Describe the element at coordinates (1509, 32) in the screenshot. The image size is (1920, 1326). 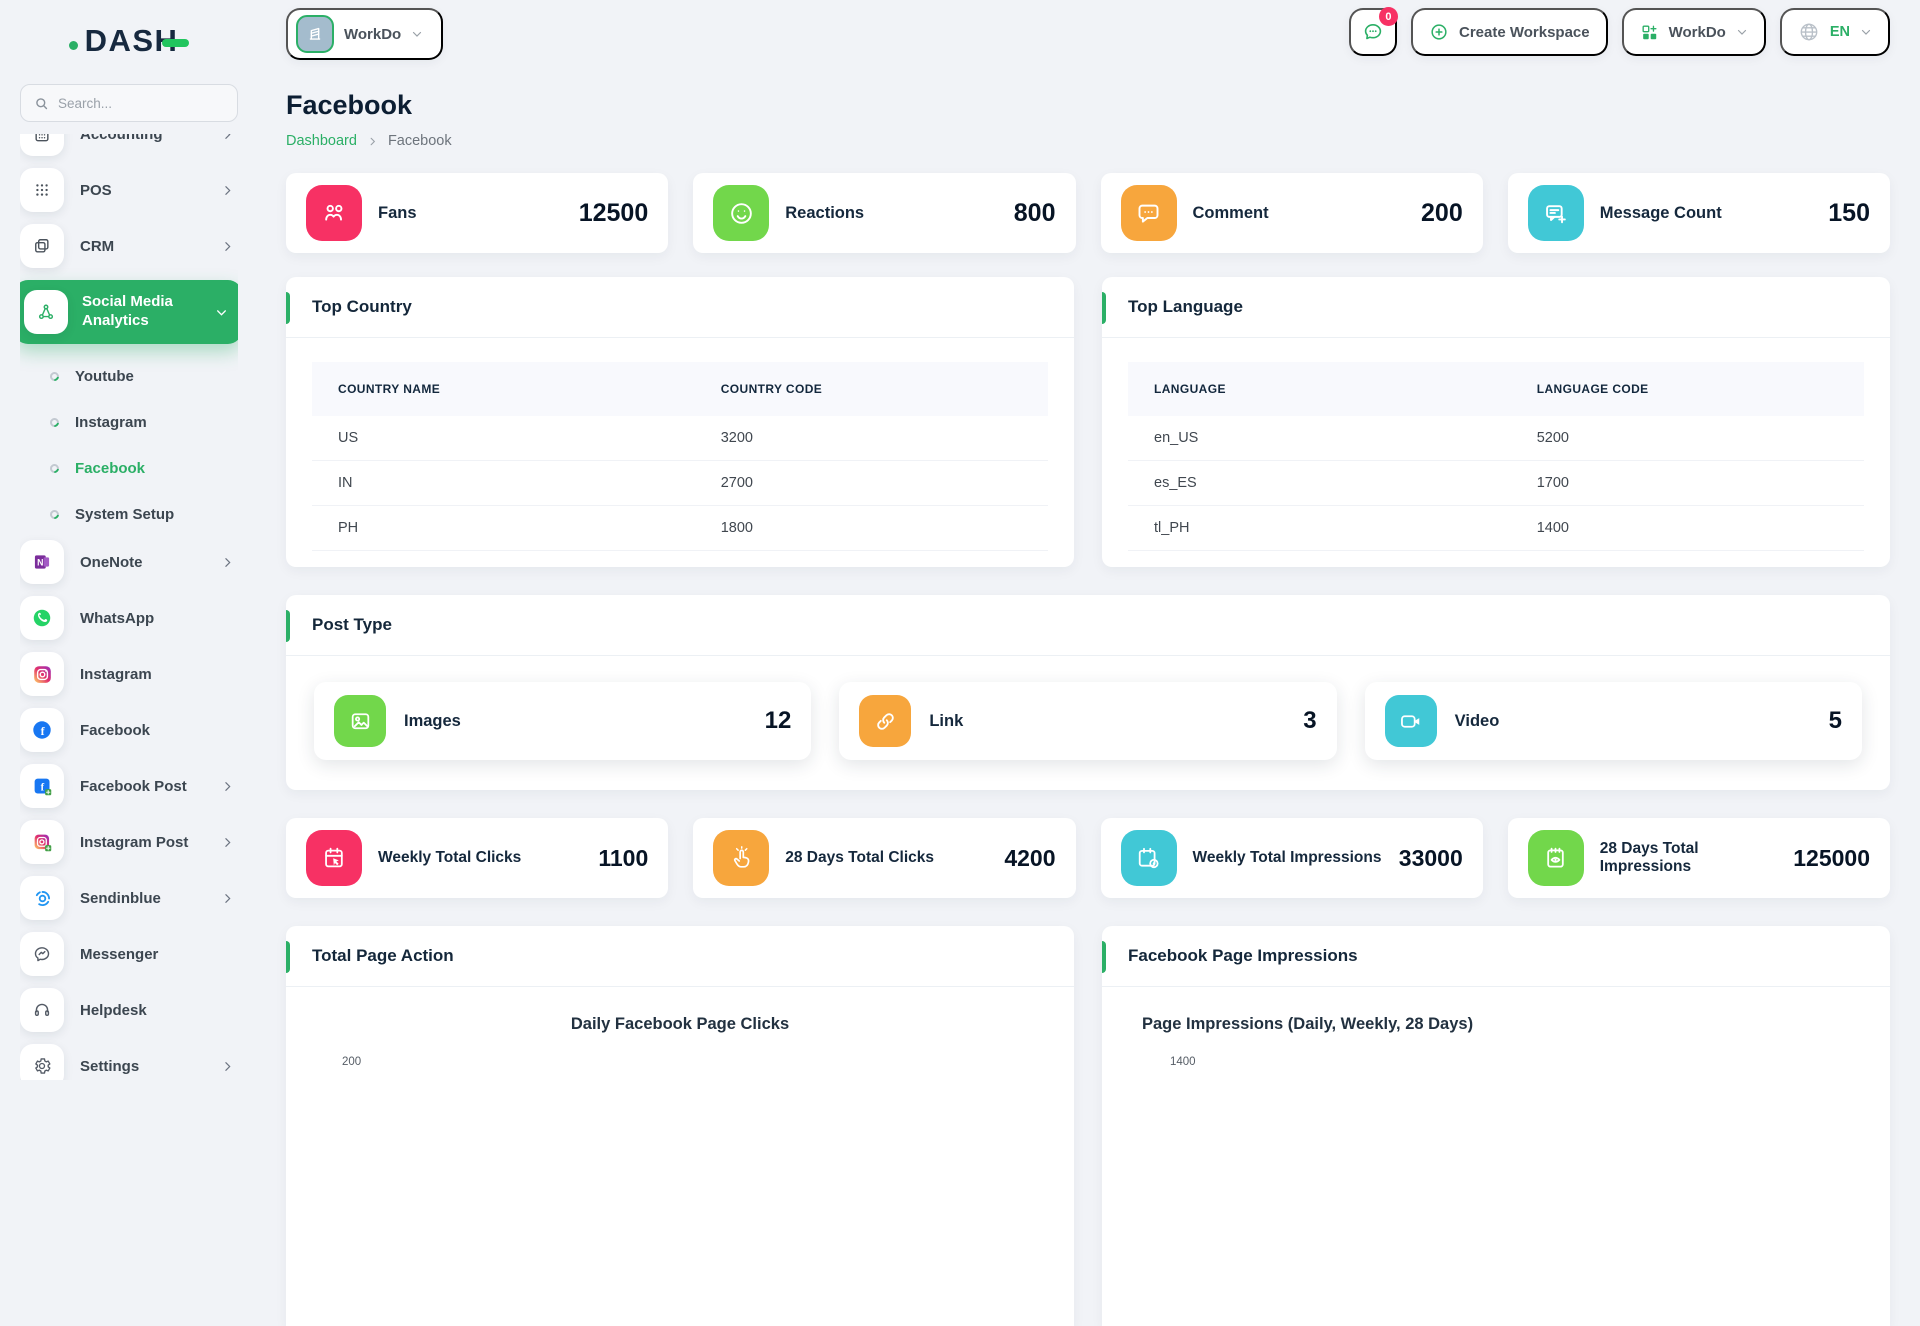
I see `create-workspace-button: Create Workspace` at that location.